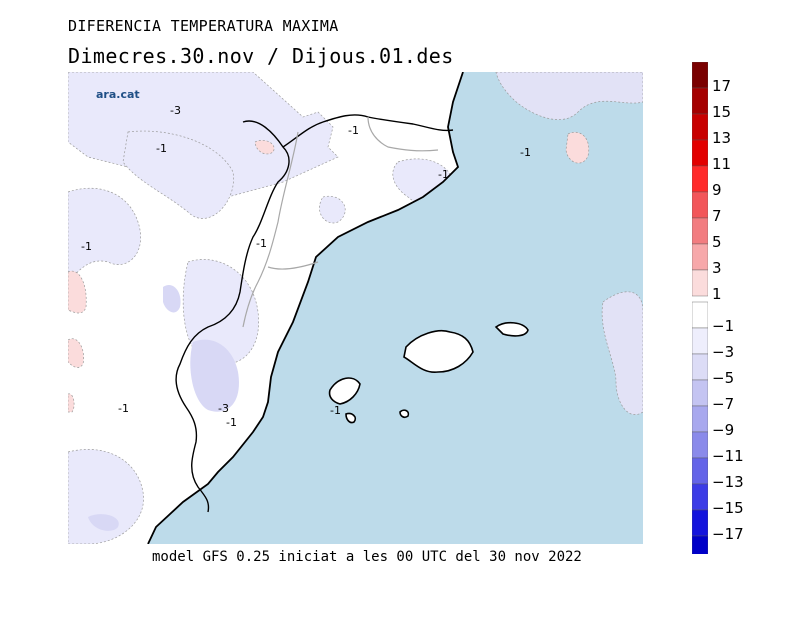  Describe the element at coordinates (438, 351) in the screenshot. I see `island-mallorca` at that location.